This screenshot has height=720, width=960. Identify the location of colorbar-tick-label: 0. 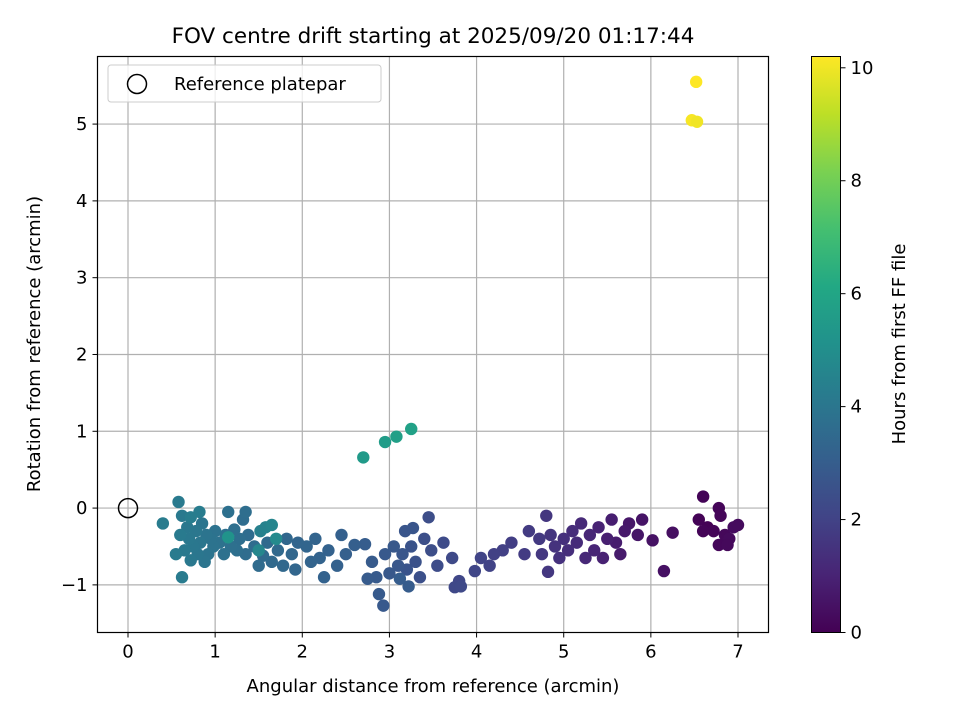
(856, 633).